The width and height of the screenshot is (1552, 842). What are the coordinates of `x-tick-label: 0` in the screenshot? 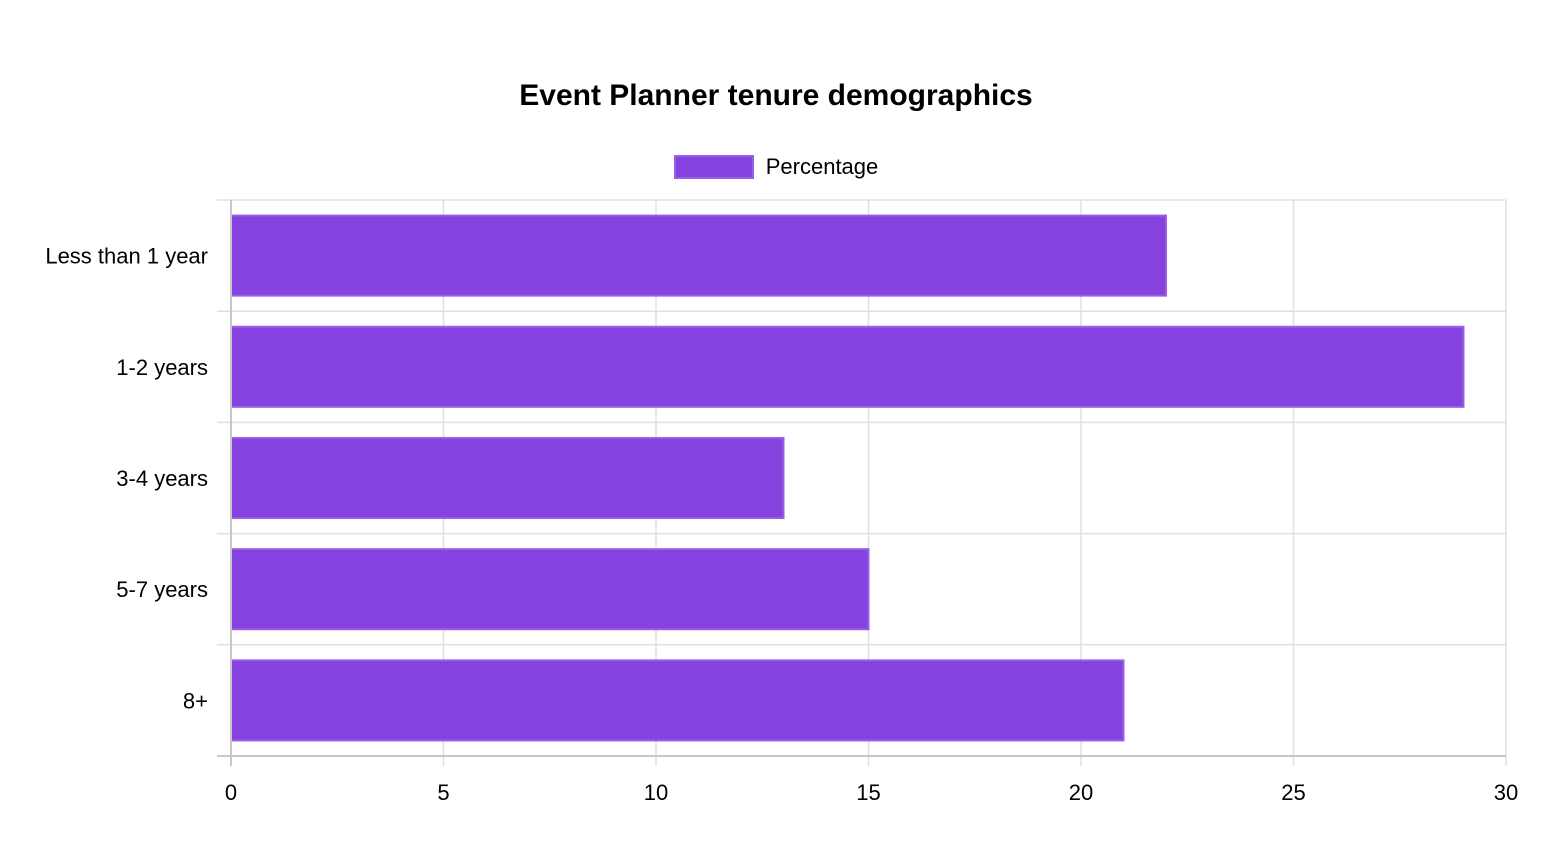 It's located at (231, 792).